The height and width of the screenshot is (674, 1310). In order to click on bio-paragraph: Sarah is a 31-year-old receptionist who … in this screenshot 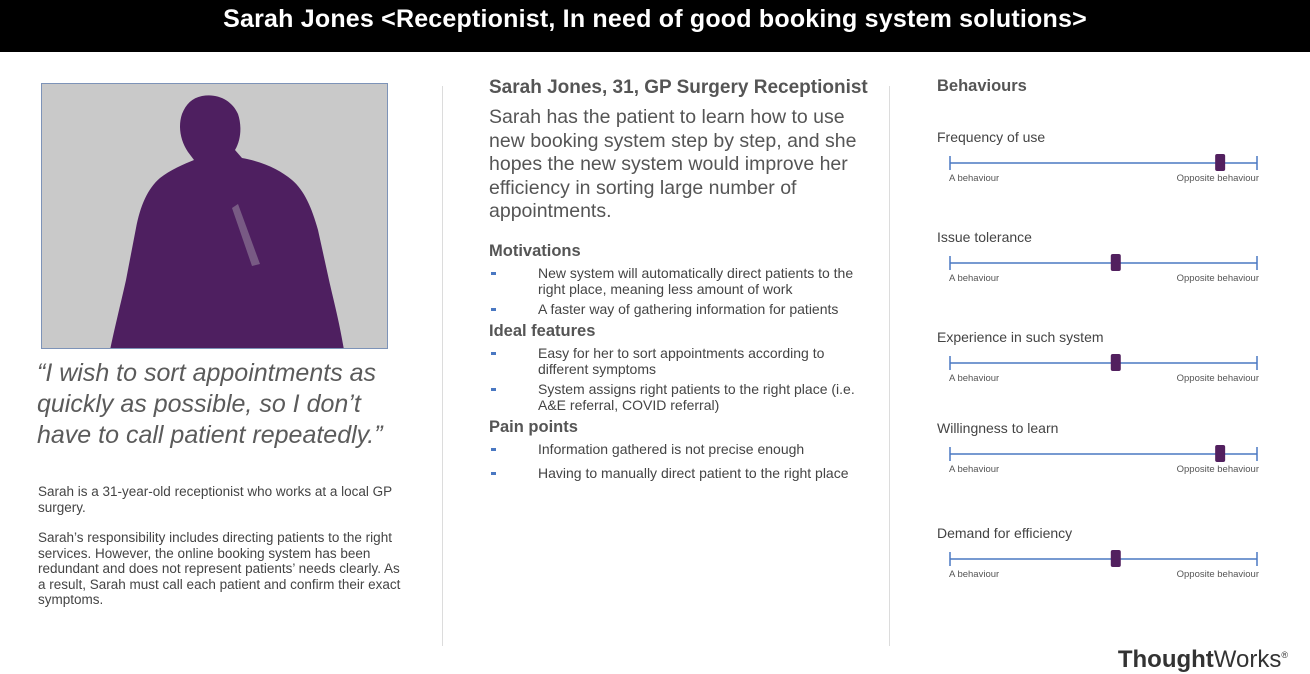, I will do `click(215, 499)`.